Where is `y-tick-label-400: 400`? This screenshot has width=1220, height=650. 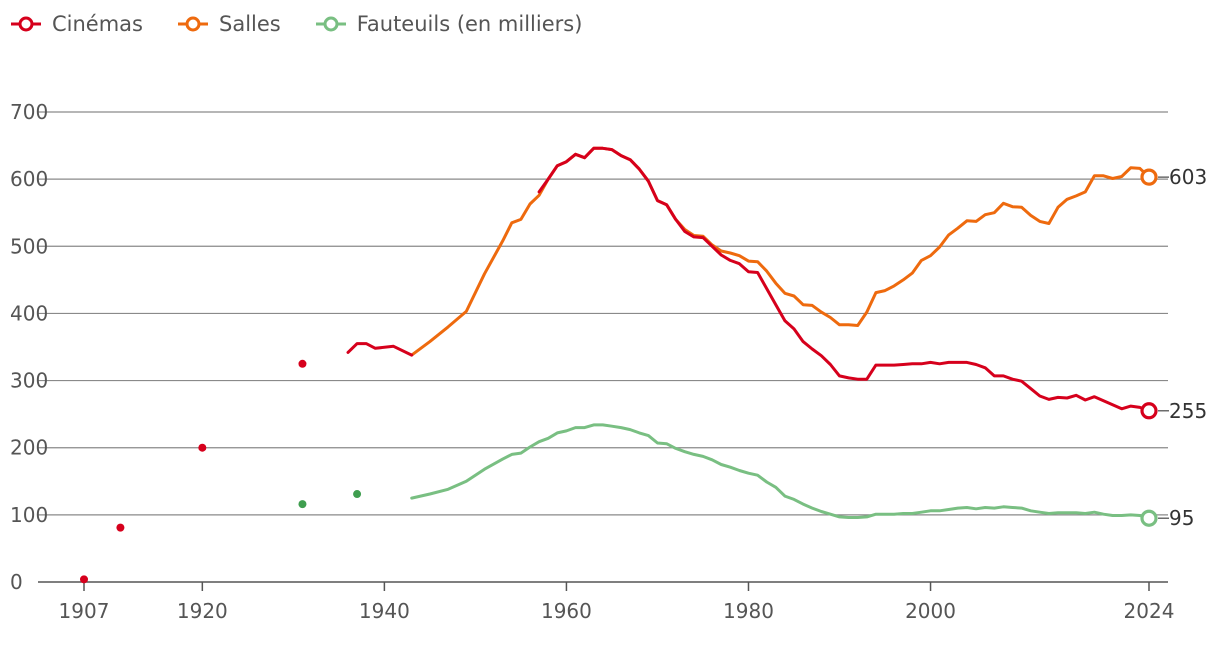
y-tick-label-400: 400 is located at coordinates (29, 313).